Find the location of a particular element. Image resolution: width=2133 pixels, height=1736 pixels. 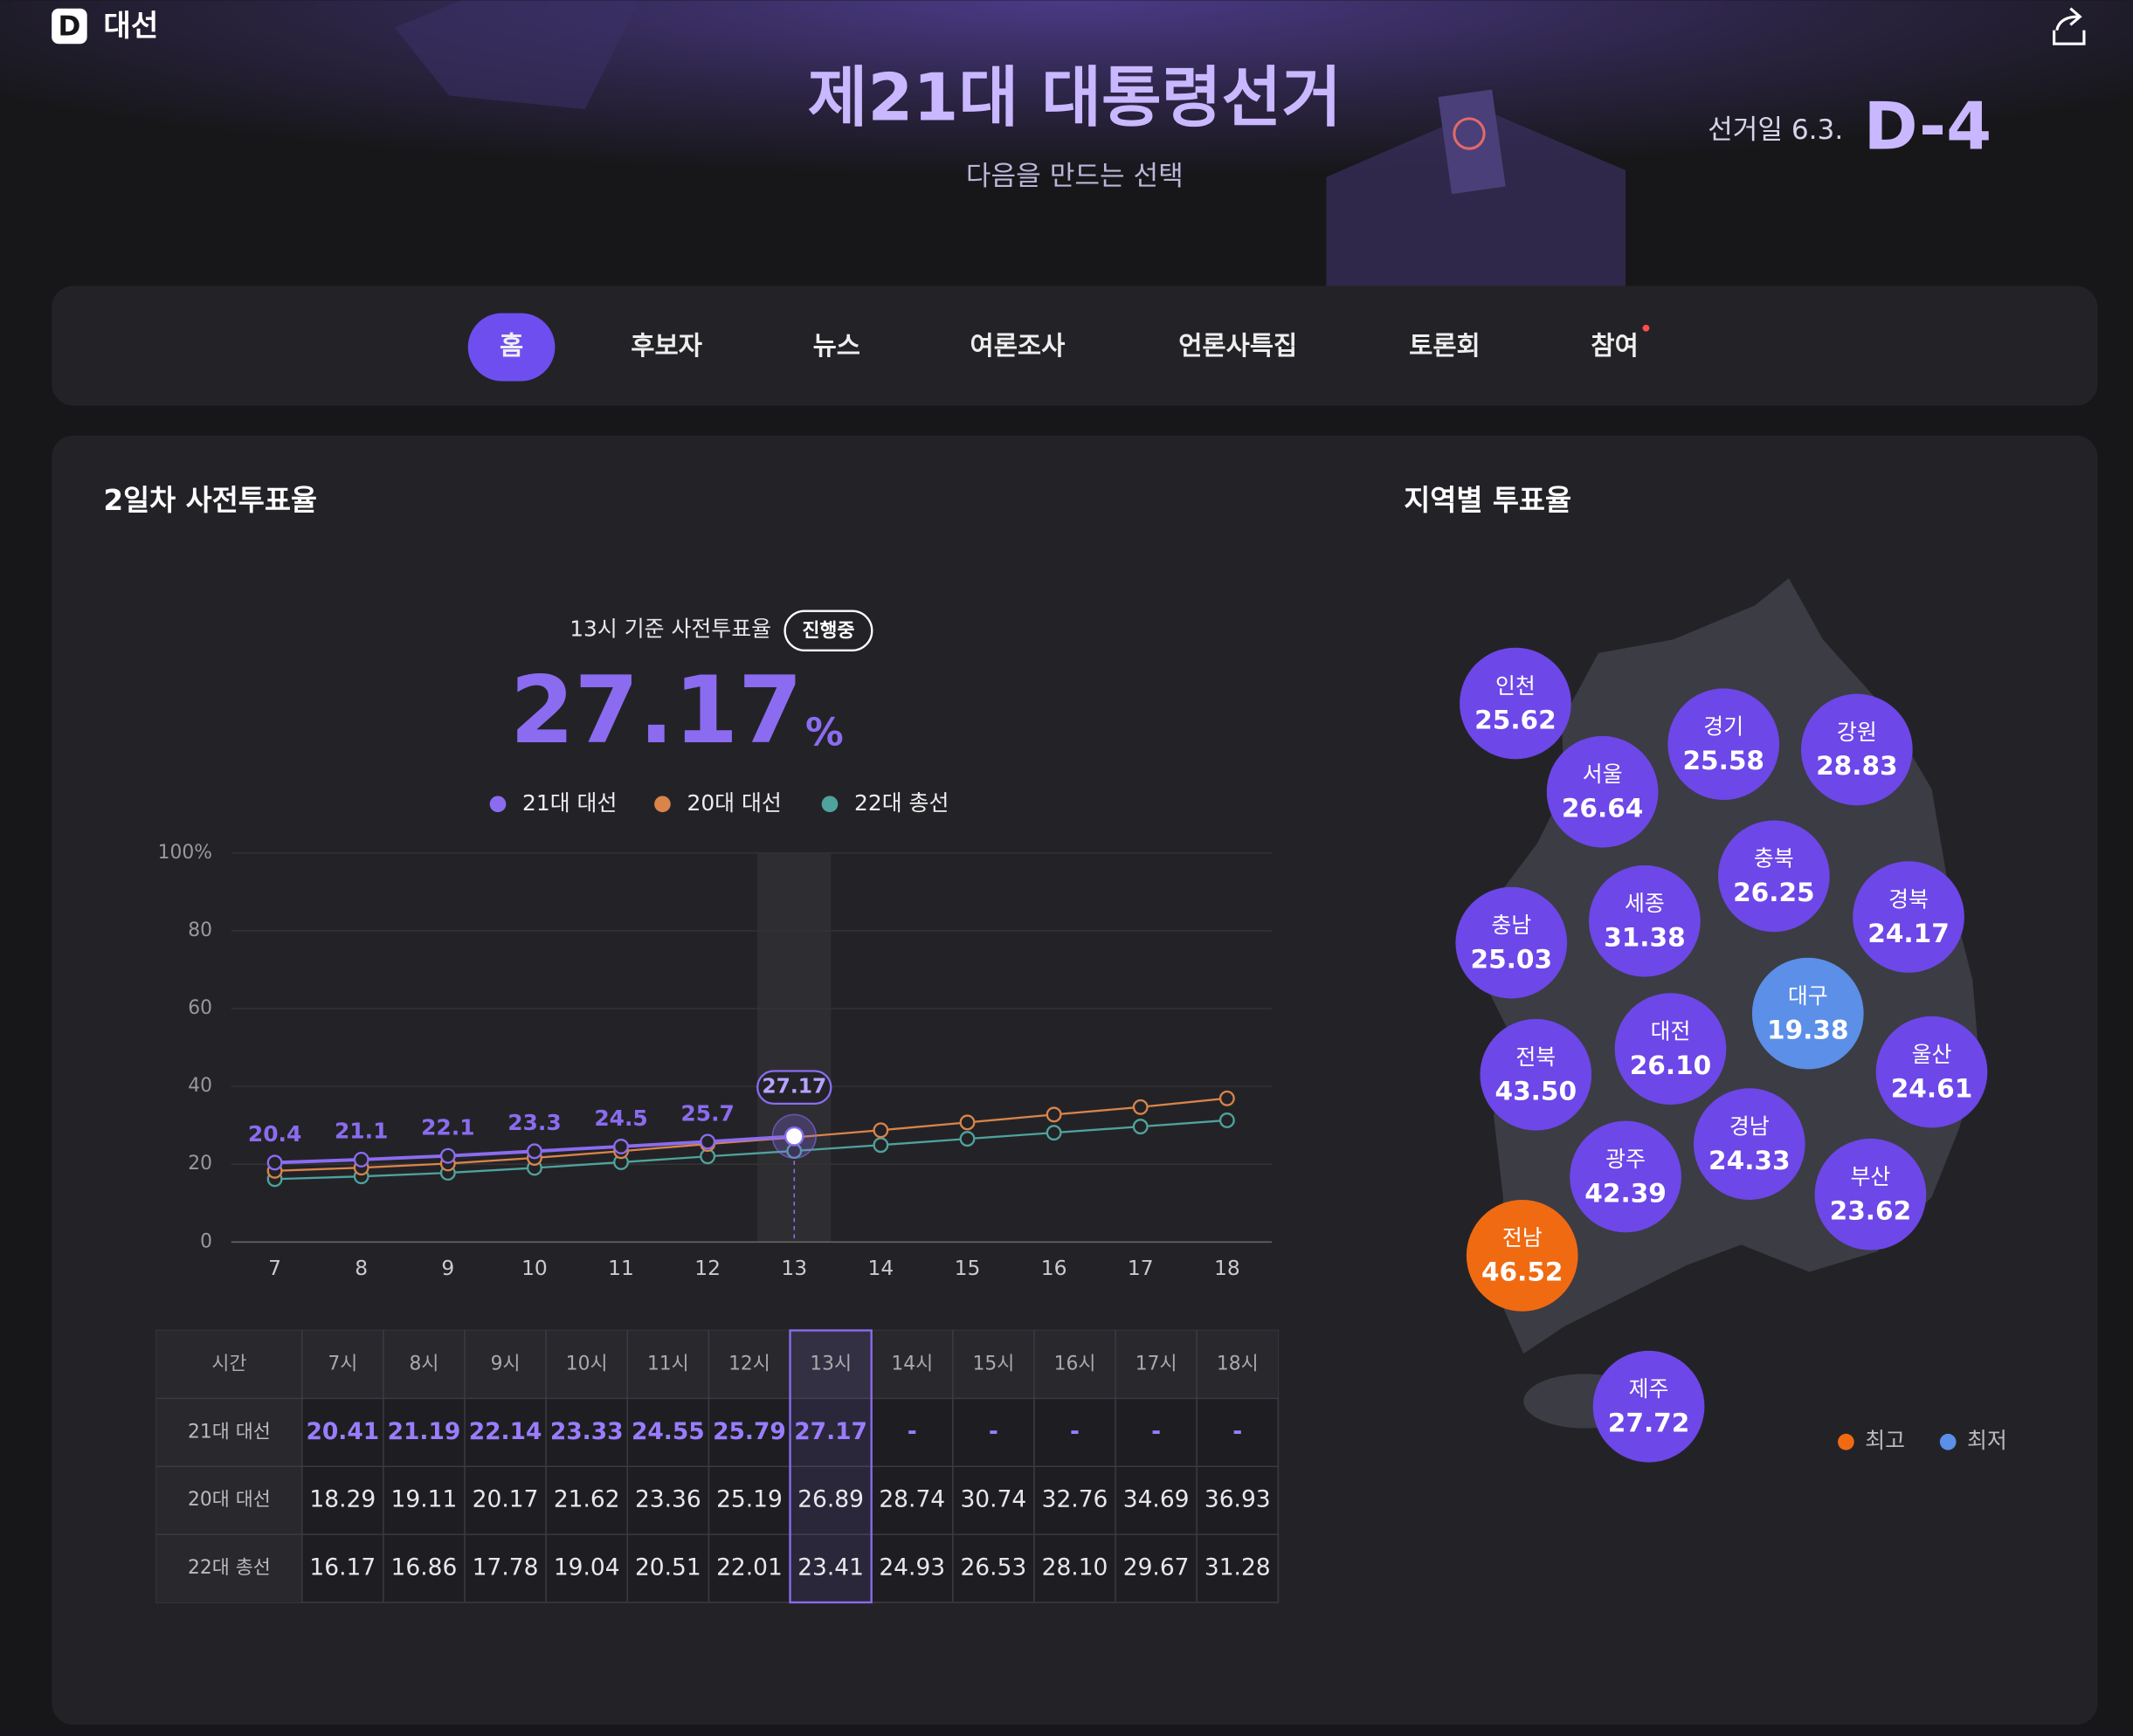

region-name: 제주 is located at coordinates (1649, 1389).